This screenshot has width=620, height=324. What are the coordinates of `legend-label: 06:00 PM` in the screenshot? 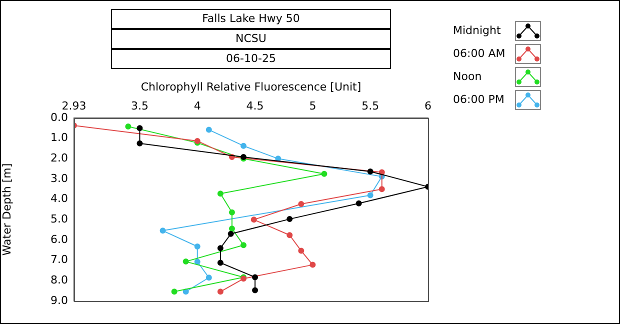 It's located at (479, 99).